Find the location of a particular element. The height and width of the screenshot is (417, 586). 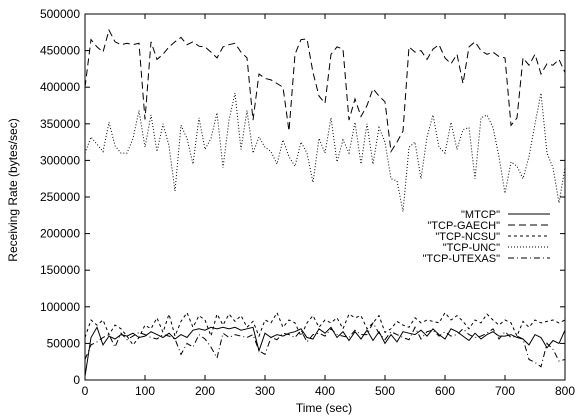

y-tick-label: 400000 is located at coordinates (60, 87).